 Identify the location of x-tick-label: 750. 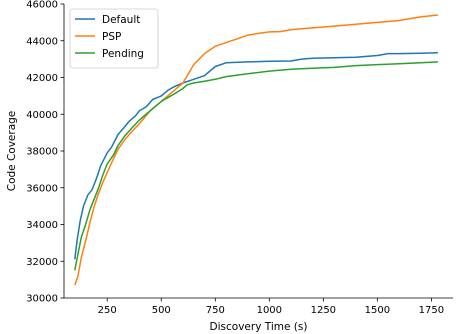
(215, 310).